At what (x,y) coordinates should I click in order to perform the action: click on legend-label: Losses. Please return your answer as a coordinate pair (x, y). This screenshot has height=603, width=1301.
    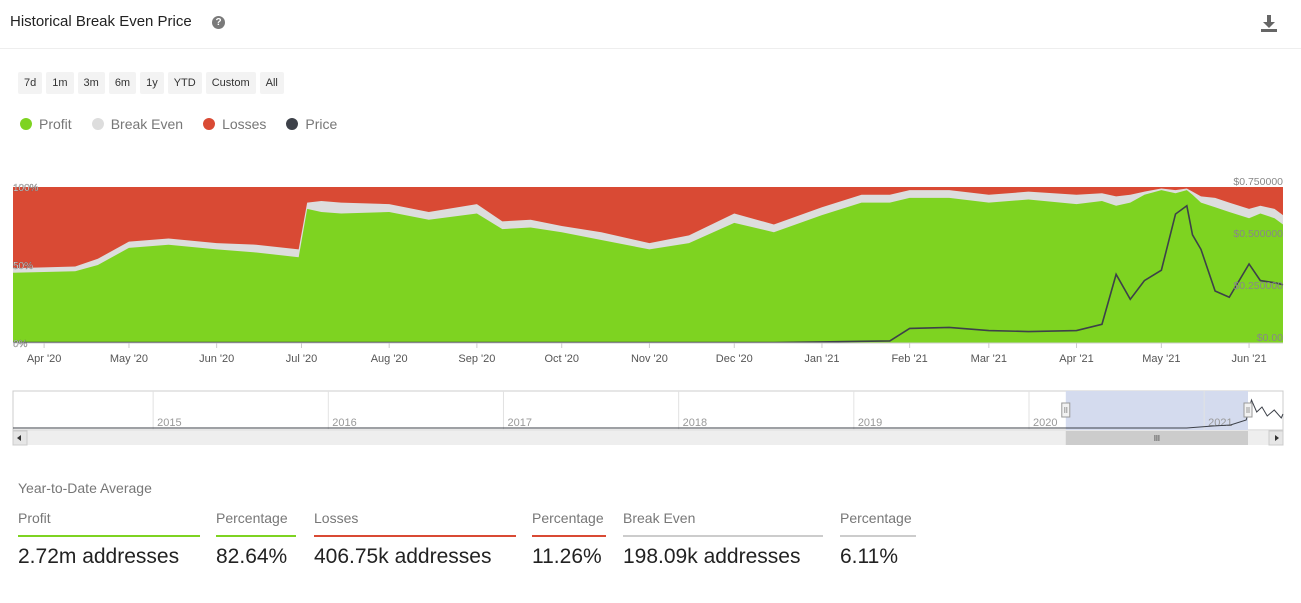
    Looking at the image, I should click on (244, 124).